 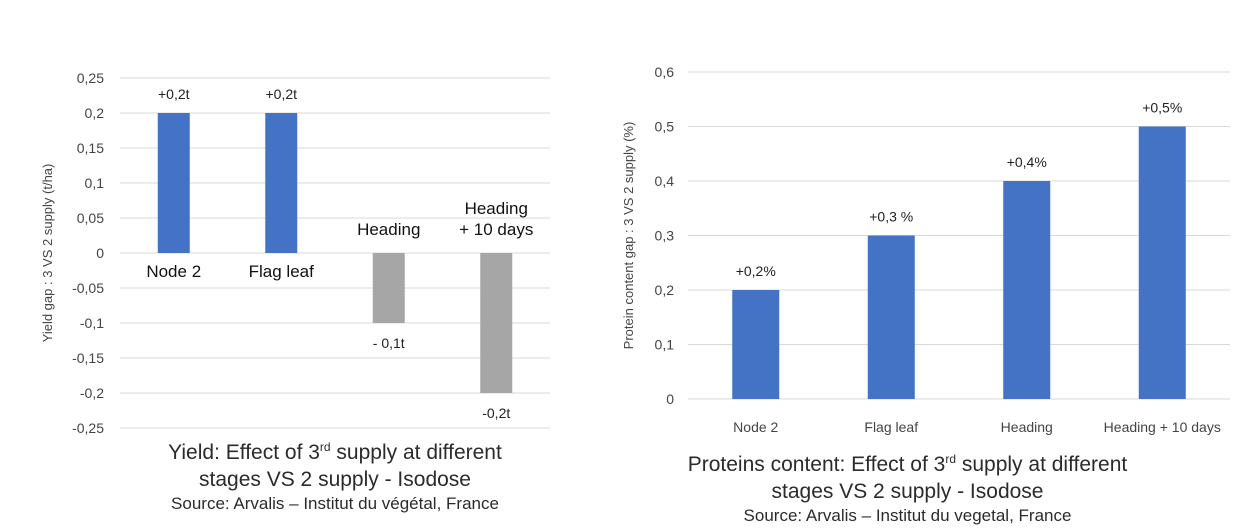 I want to click on protein-category-label: Node 2, so click(x=755, y=427).